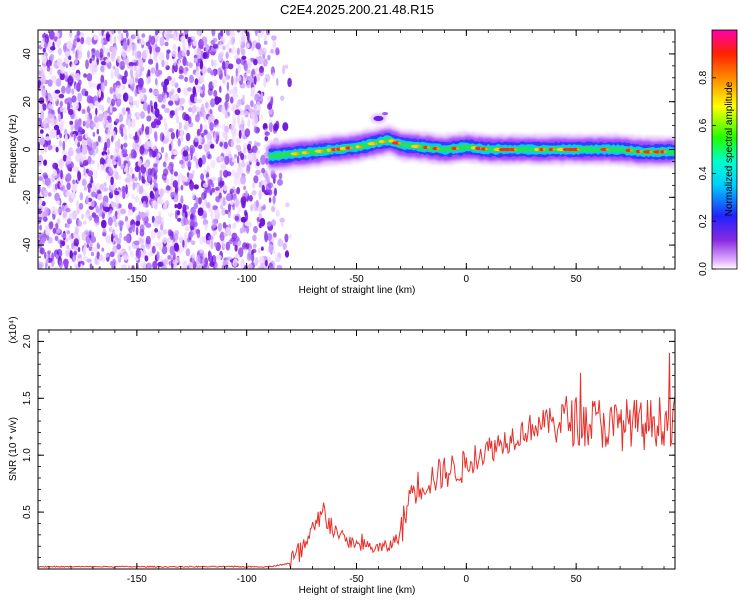 The height and width of the screenshot is (600, 750). Describe the element at coordinates (27, 54) in the screenshot. I see `y-tick-label: 40` at that location.